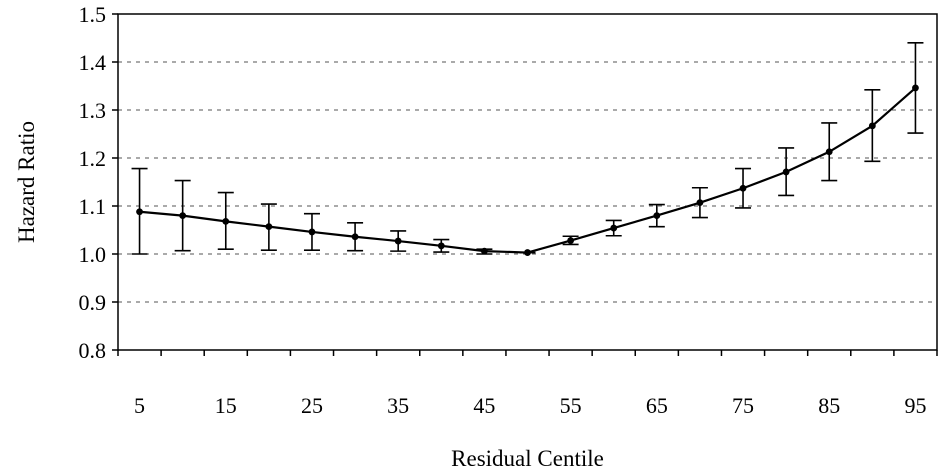 This screenshot has height=474, width=941. I want to click on x-tick-label: 35, so click(398, 405).